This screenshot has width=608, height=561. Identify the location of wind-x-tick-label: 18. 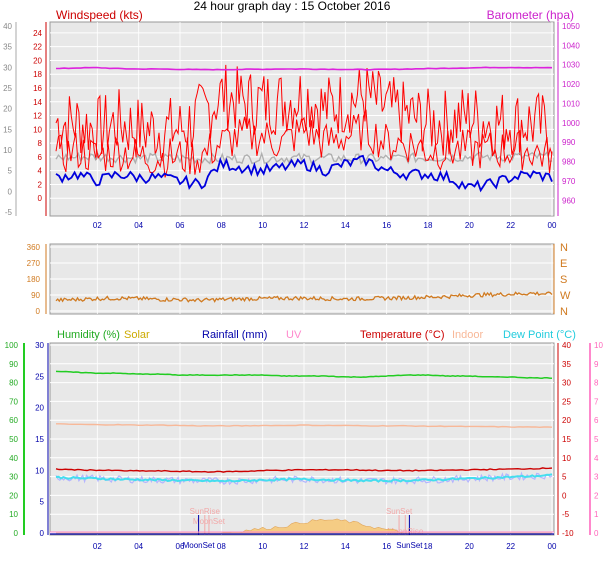
(428, 225).